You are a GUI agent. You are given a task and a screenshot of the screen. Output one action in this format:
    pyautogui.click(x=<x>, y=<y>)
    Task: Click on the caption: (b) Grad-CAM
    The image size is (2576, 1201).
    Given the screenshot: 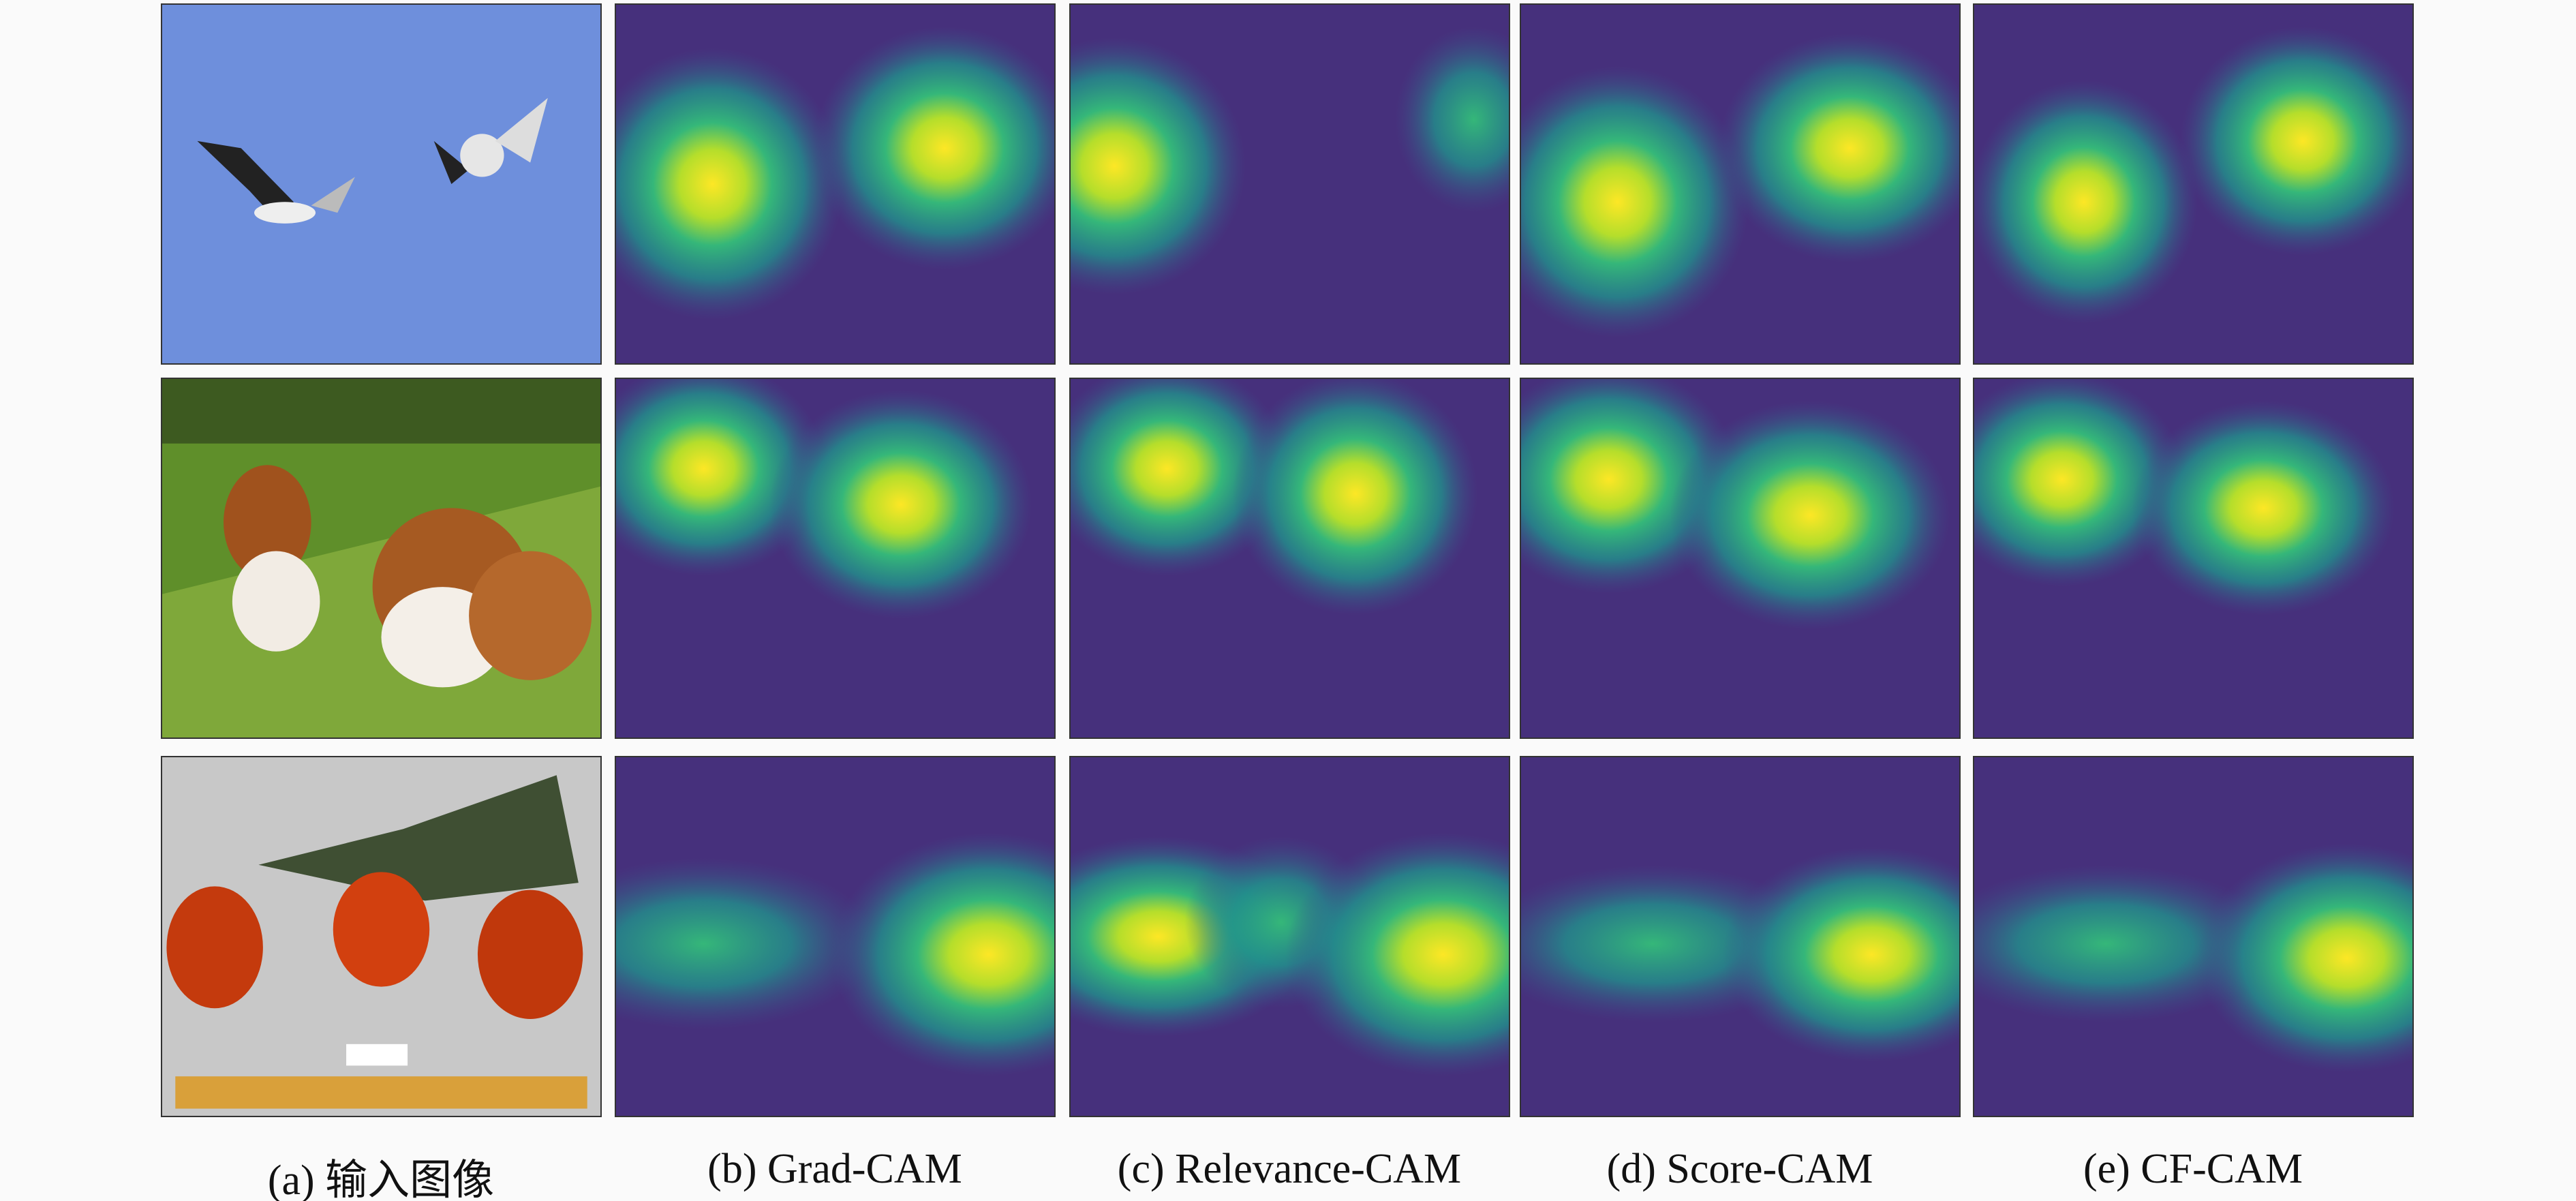 What is the action you would take?
    pyautogui.click(x=835, y=1169)
    